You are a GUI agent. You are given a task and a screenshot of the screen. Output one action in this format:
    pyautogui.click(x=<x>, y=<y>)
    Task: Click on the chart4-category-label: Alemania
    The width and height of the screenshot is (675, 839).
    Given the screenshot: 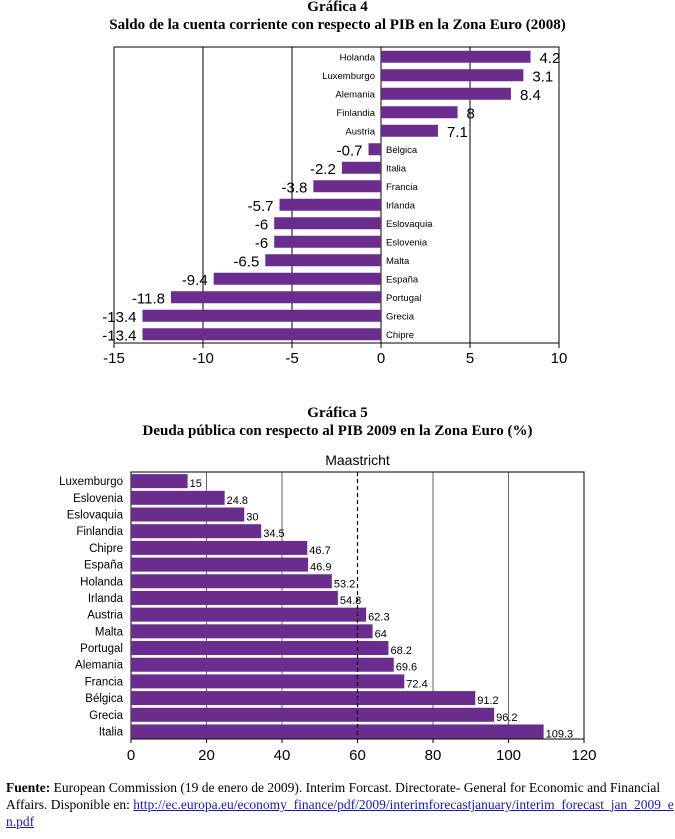 What is the action you would take?
    pyautogui.click(x=355, y=94)
    